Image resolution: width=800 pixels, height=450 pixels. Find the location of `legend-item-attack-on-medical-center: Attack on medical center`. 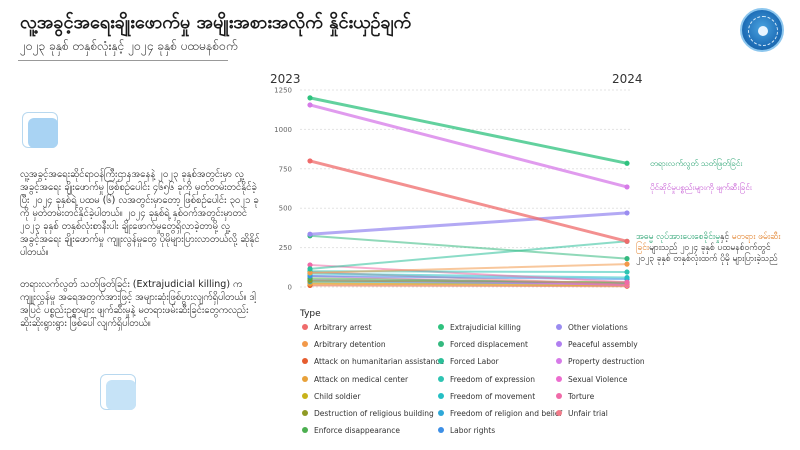

legend-item-attack-on-medical-center: Attack on medical center is located at coordinates (355, 379).